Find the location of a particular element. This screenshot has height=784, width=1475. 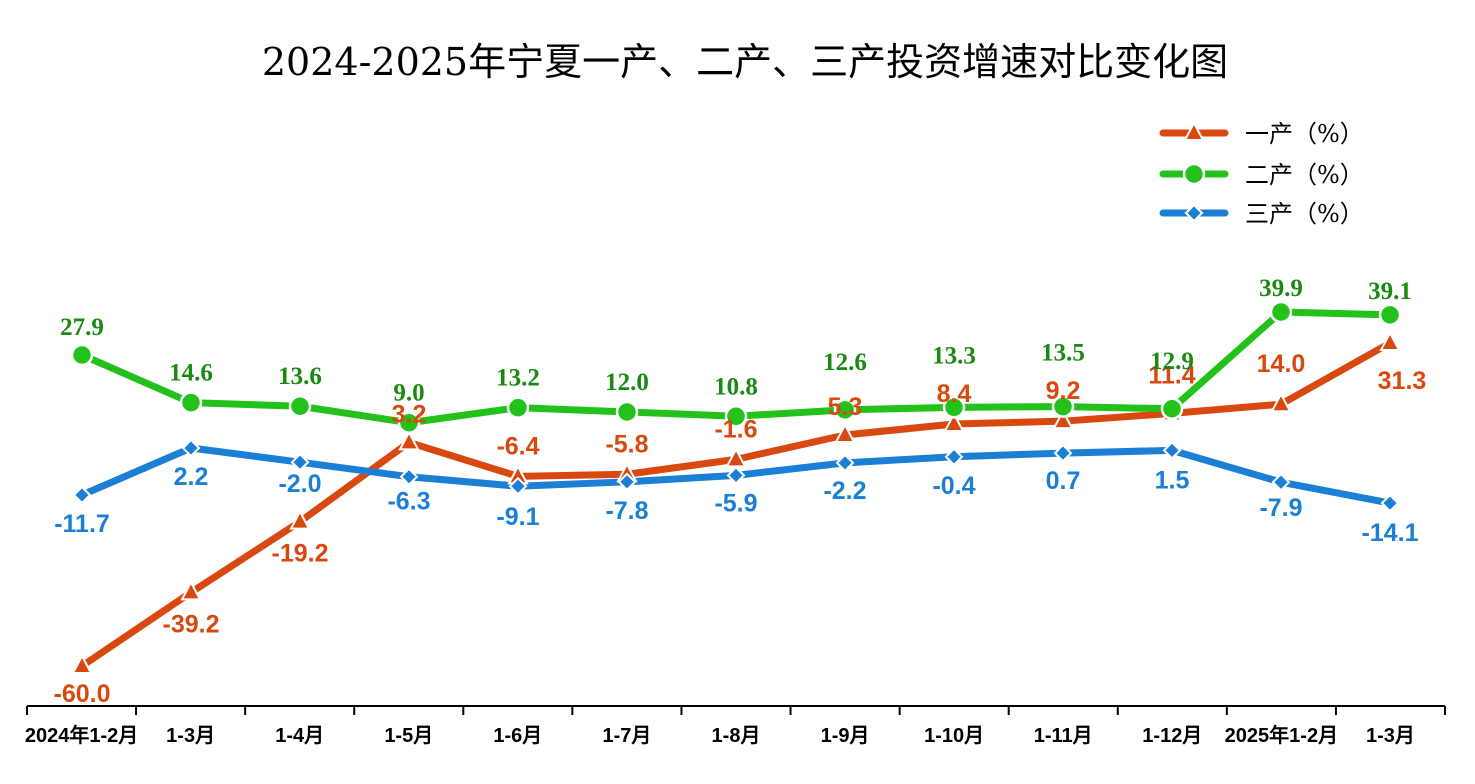

data-label: 9.2 is located at coordinates (1063, 391).